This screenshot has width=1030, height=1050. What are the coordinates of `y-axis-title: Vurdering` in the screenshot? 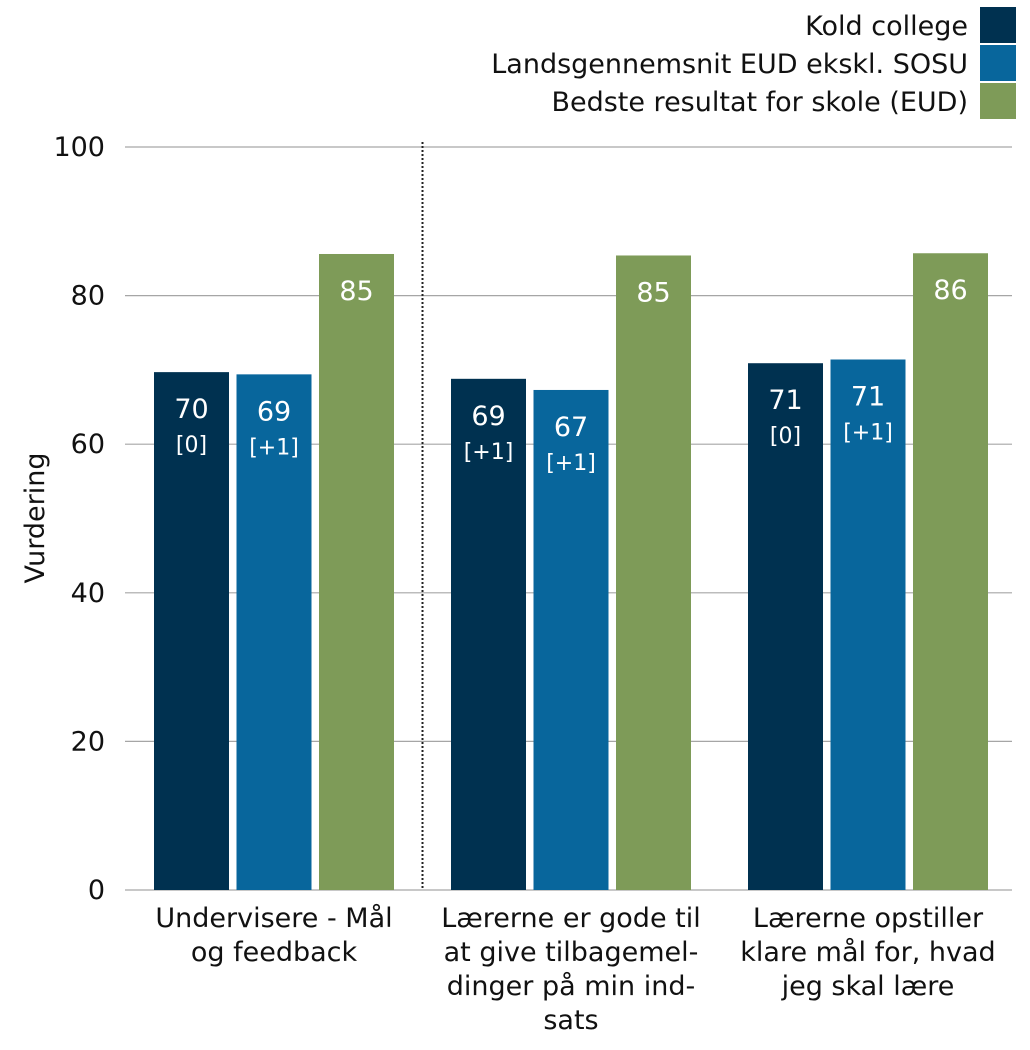 It's located at (35, 518).